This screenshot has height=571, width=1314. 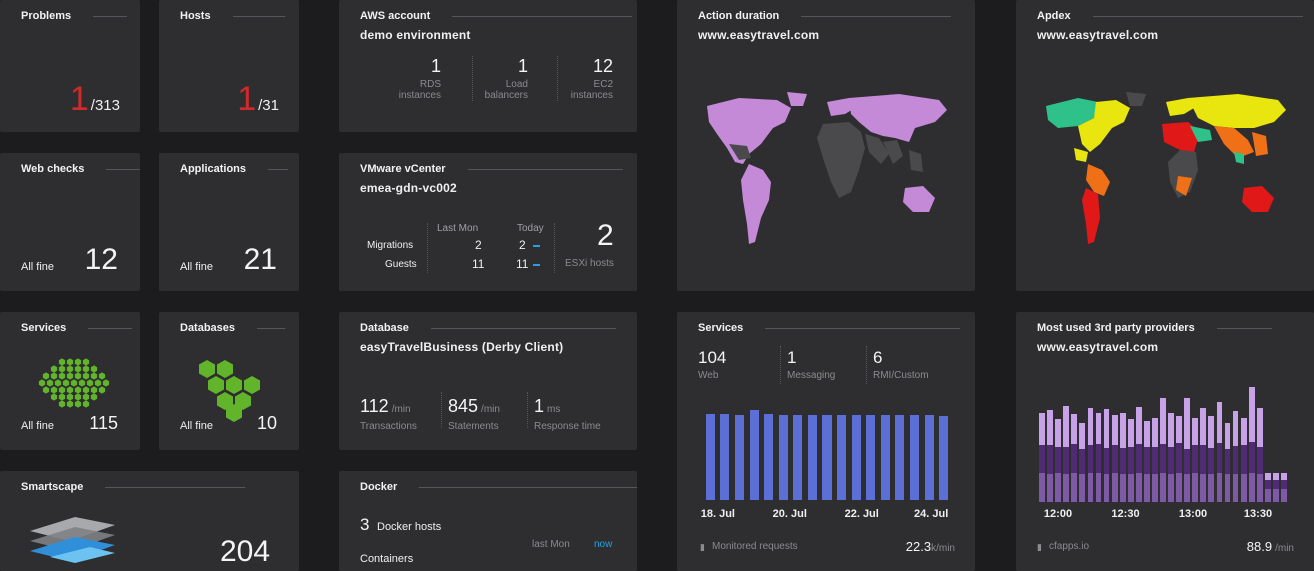 I want to click on hosts-tile: Hosts 1 /31, so click(x=229, y=66).